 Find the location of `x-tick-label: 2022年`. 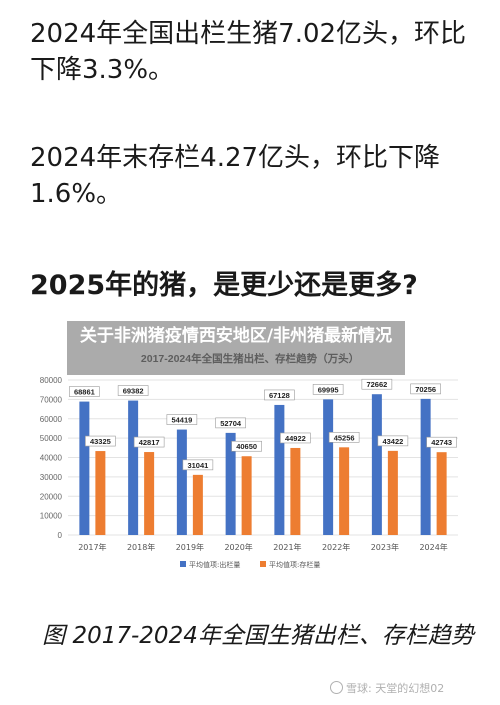

x-tick-label: 2022年 is located at coordinates (336, 547).